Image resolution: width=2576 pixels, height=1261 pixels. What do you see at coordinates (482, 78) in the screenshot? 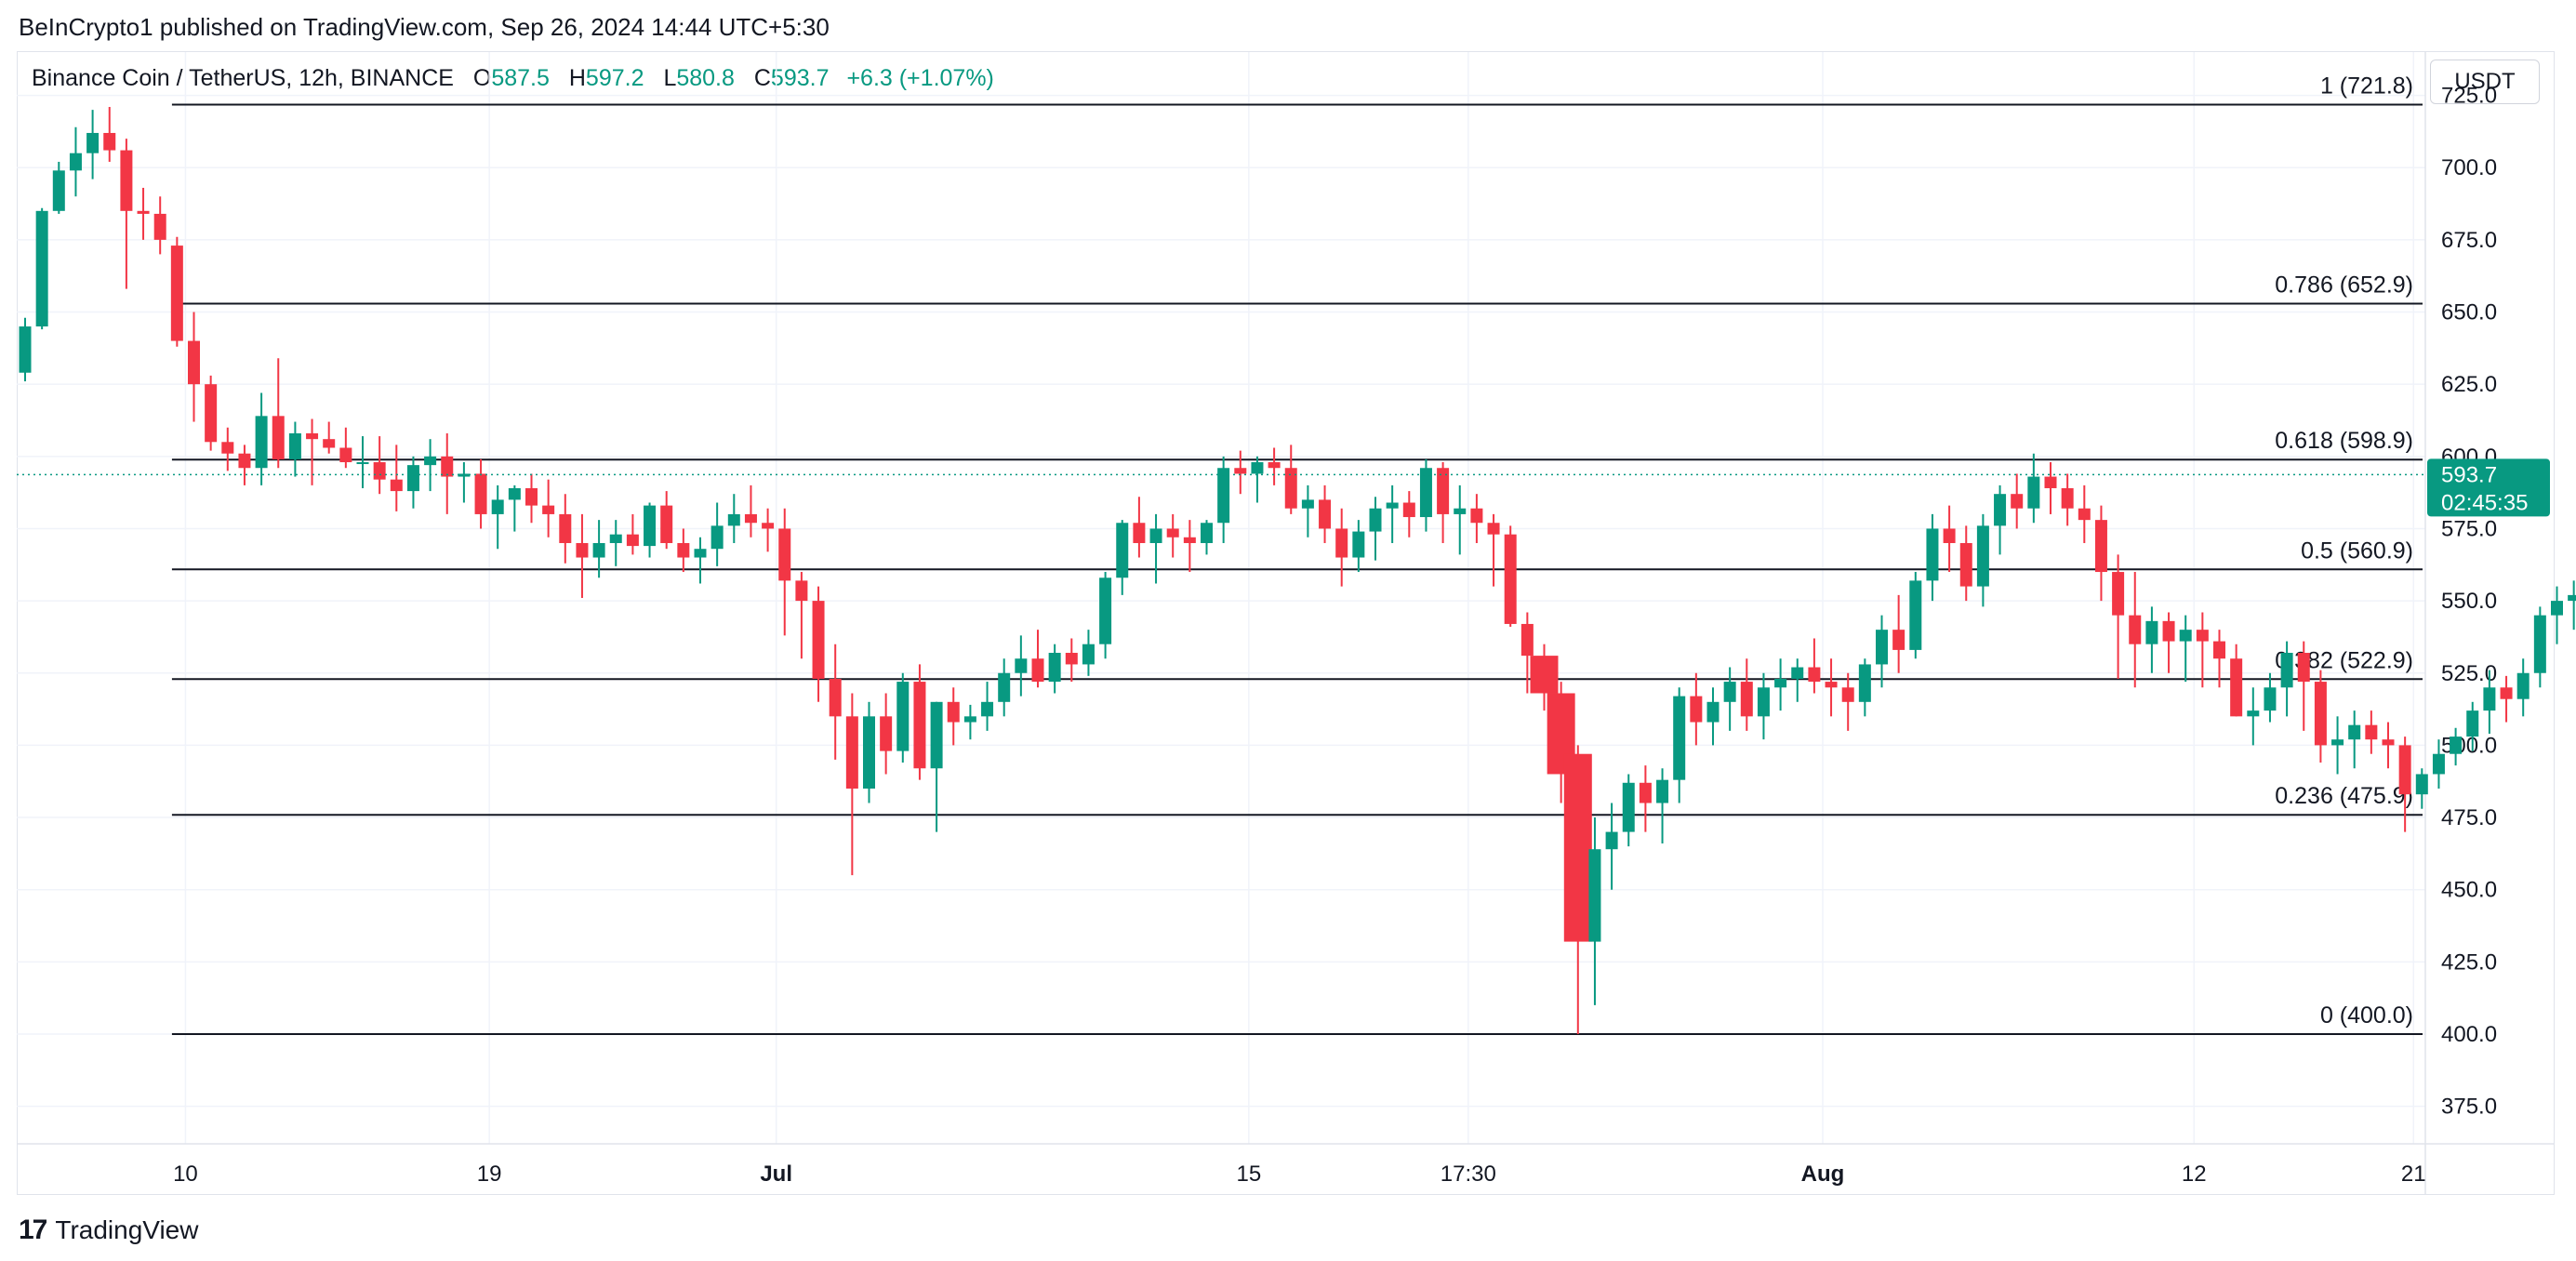
I see `open-label: O` at bounding box center [482, 78].